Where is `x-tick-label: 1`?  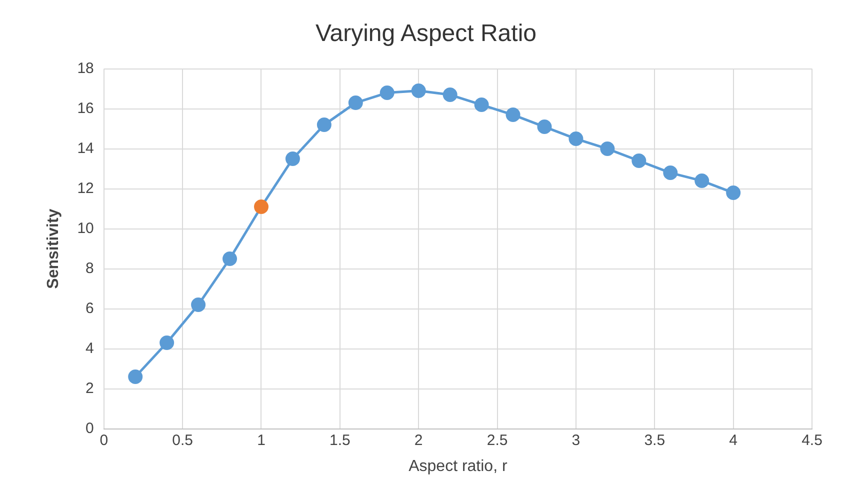
x-tick-label: 1 is located at coordinates (261, 440).